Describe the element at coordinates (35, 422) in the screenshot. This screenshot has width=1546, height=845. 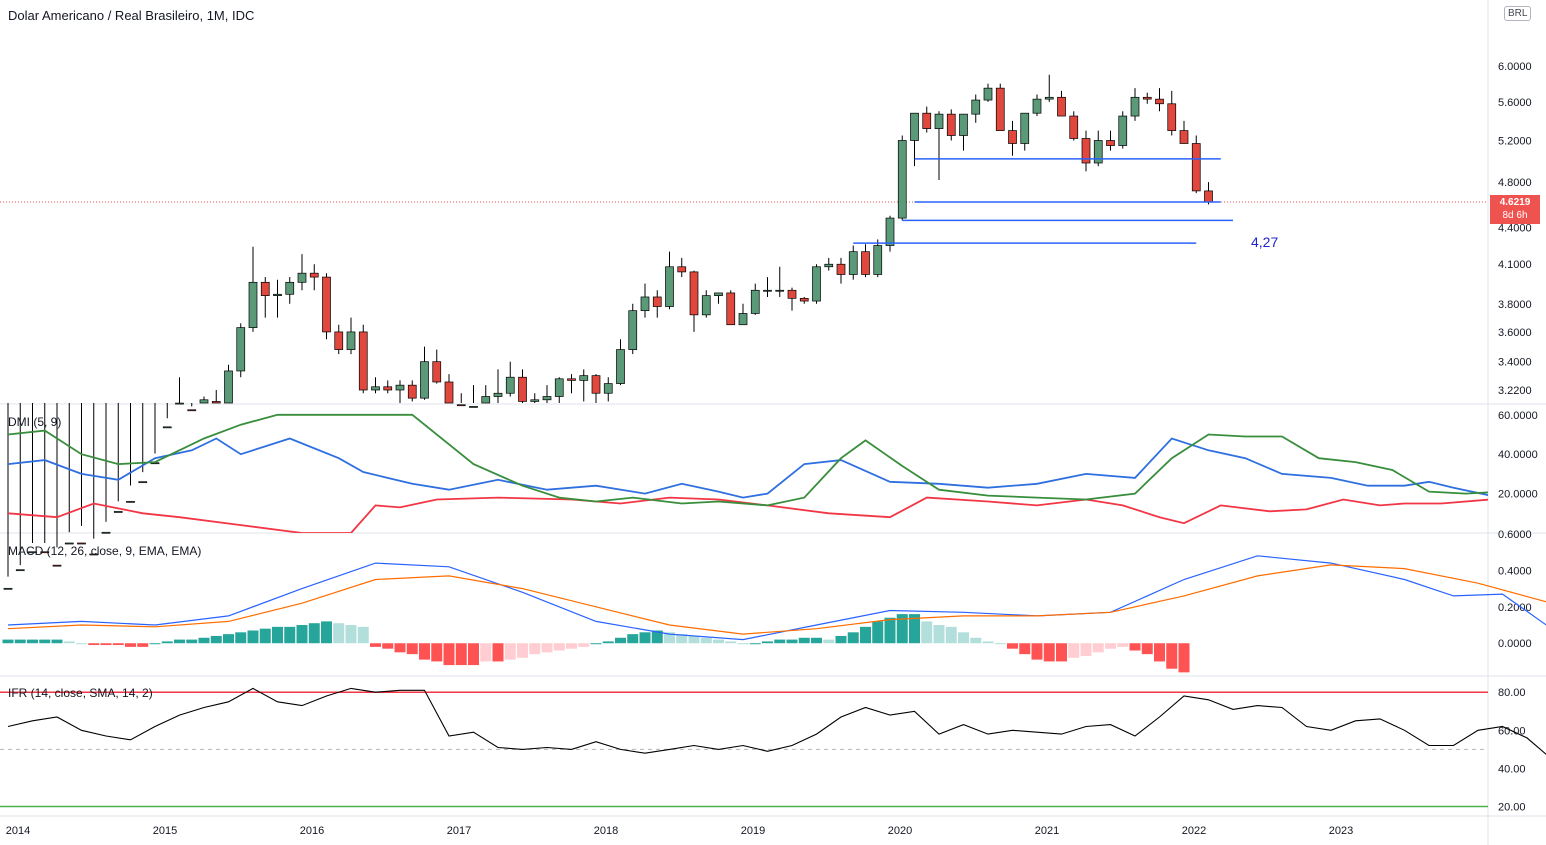
I see `dmi-pane-label: DMI (5, 9)` at that location.